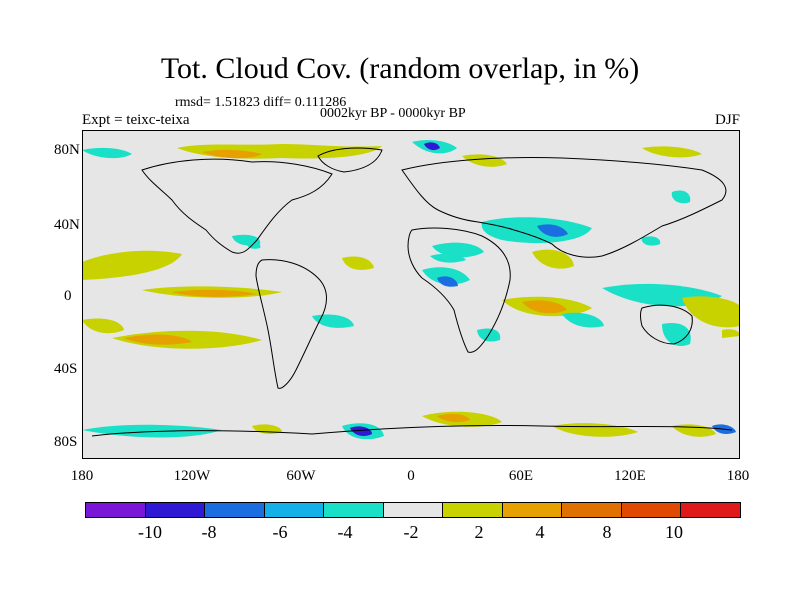 The height and width of the screenshot is (600, 800). I want to click on colorbar-label: -6, so click(280, 532).